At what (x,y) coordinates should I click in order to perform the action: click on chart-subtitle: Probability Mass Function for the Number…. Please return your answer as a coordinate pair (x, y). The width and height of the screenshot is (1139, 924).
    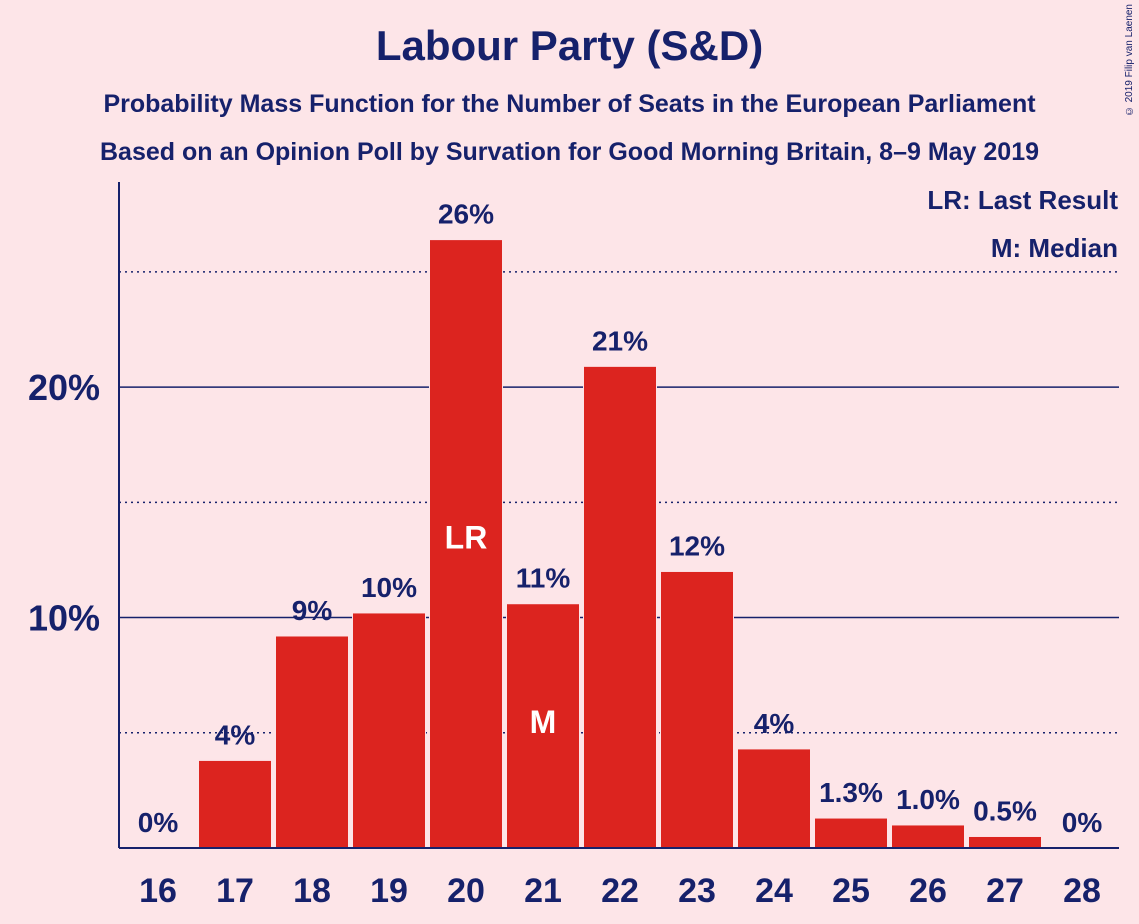
    Looking at the image, I should click on (569, 104).